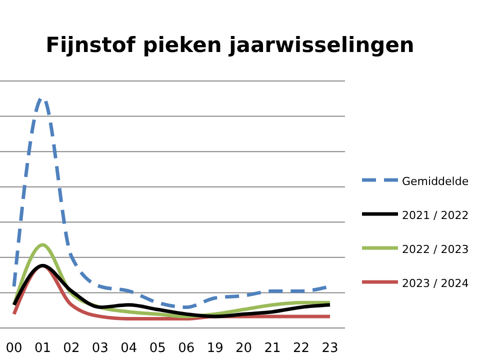  Describe the element at coordinates (244, 348) in the screenshot. I see `x-tick-label: 20` at that location.